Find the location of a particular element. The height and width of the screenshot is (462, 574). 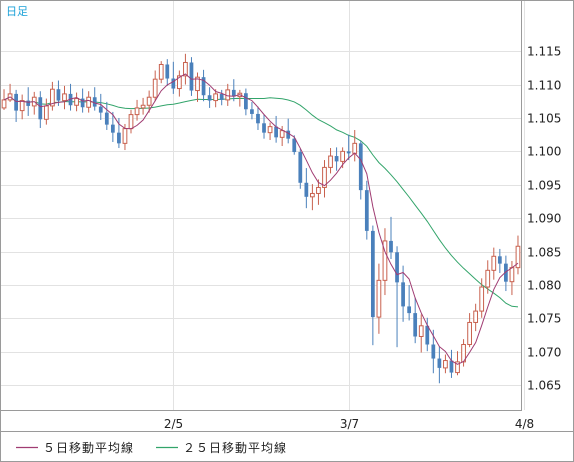

price-tick-label: 1.090 is located at coordinates (544, 219).